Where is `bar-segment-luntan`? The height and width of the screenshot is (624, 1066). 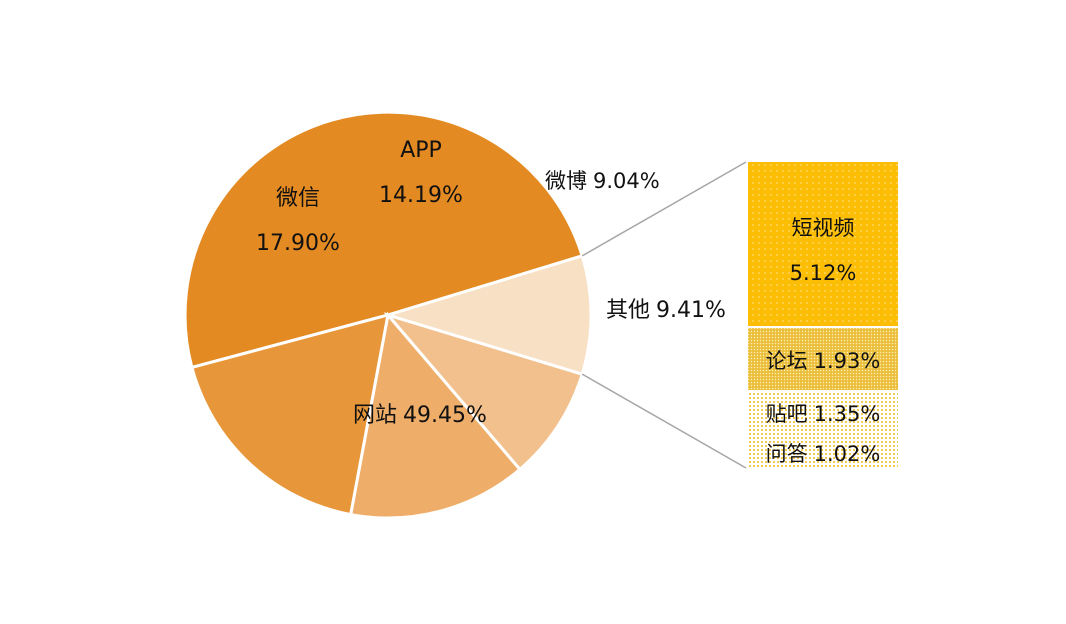
bar-segment-luntan is located at coordinates (823, 359).